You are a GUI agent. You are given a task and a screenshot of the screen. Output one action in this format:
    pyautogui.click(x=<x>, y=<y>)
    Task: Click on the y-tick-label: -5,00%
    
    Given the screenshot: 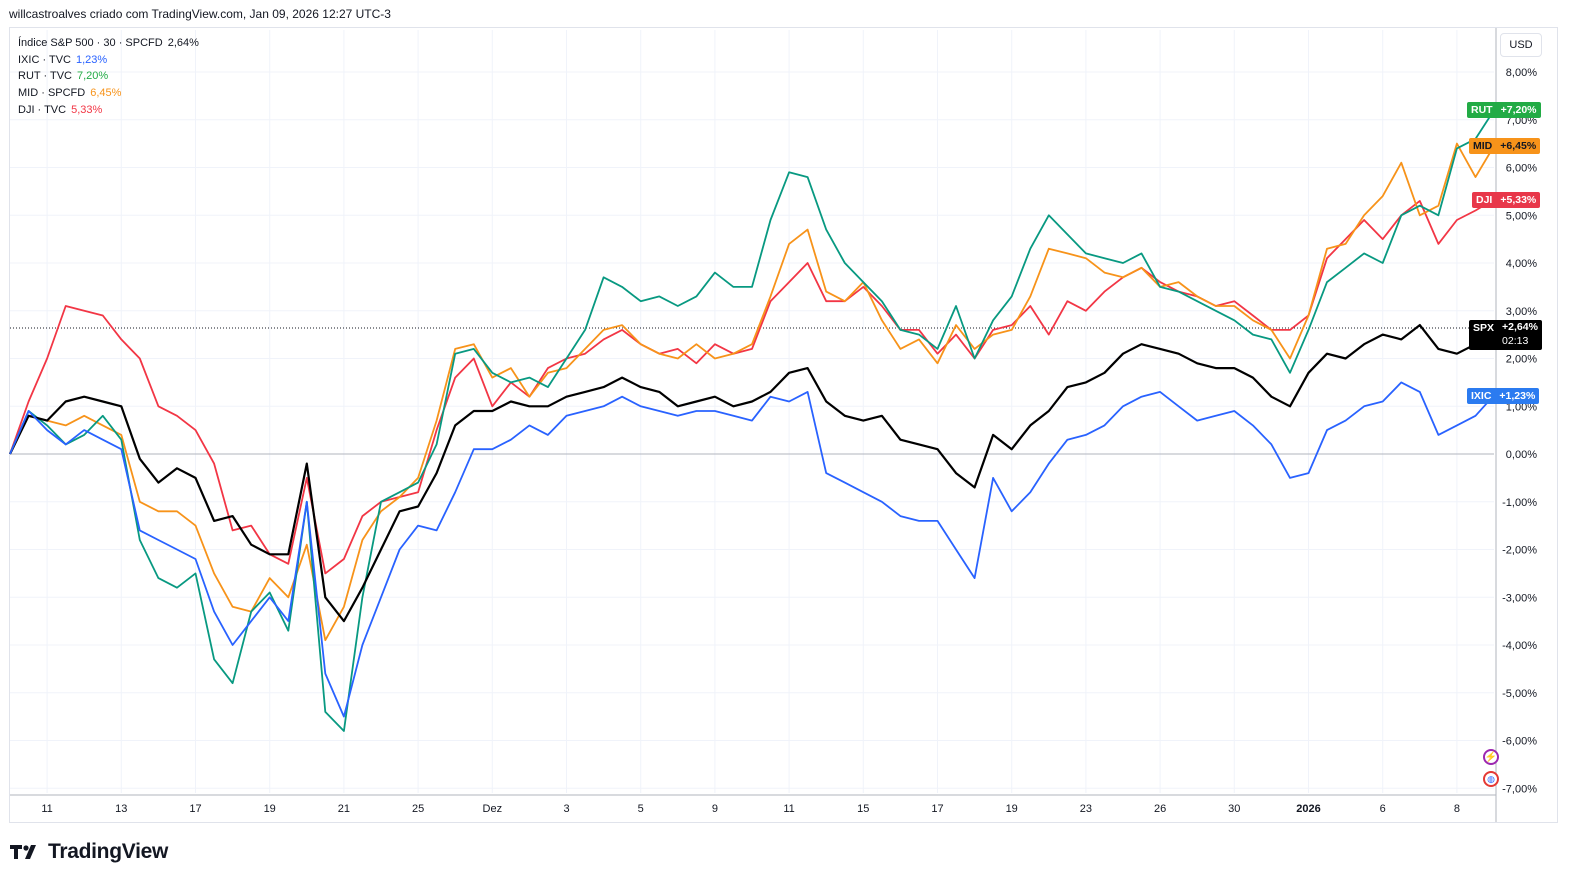 What is the action you would take?
    pyautogui.click(x=1519, y=694)
    